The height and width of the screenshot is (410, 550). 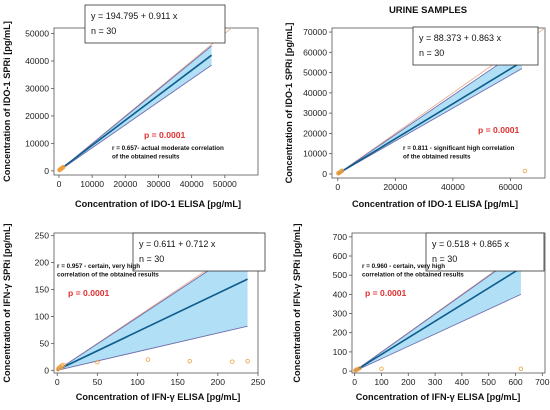 What do you see at coordinates (511, 187) in the screenshot?
I see `x-tick-label: 60000` at bounding box center [511, 187].